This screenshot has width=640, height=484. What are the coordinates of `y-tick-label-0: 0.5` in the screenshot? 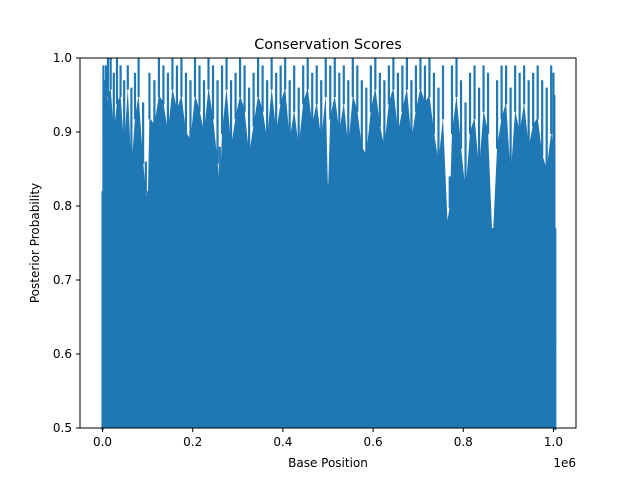 It's located at (62, 428).